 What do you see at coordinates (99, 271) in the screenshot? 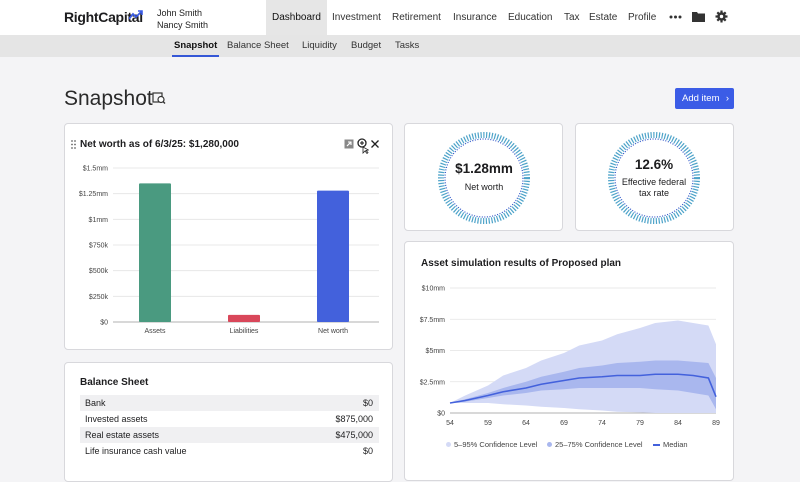
I see `y-tick-label: $500k` at bounding box center [99, 271].